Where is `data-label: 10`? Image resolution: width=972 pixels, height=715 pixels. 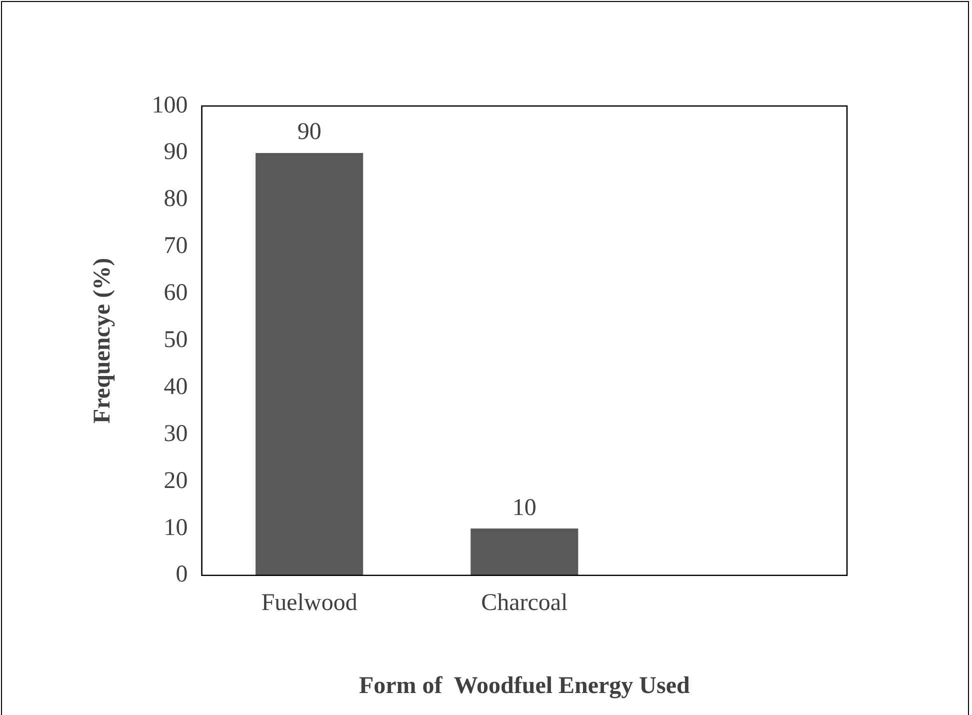
data-label: 10 is located at coordinates (524, 507).